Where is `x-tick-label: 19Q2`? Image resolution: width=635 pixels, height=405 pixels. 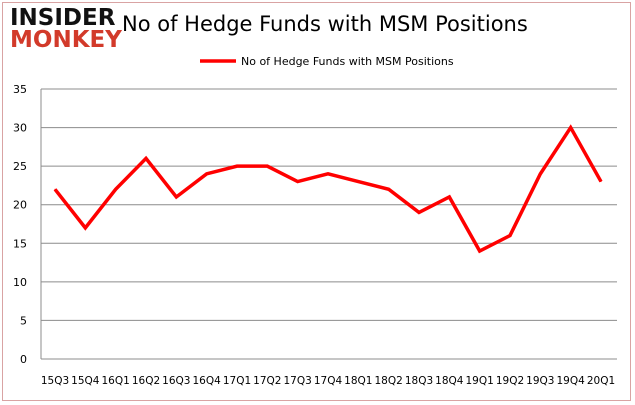 x-tick-label: 19Q2 is located at coordinates (510, 381).